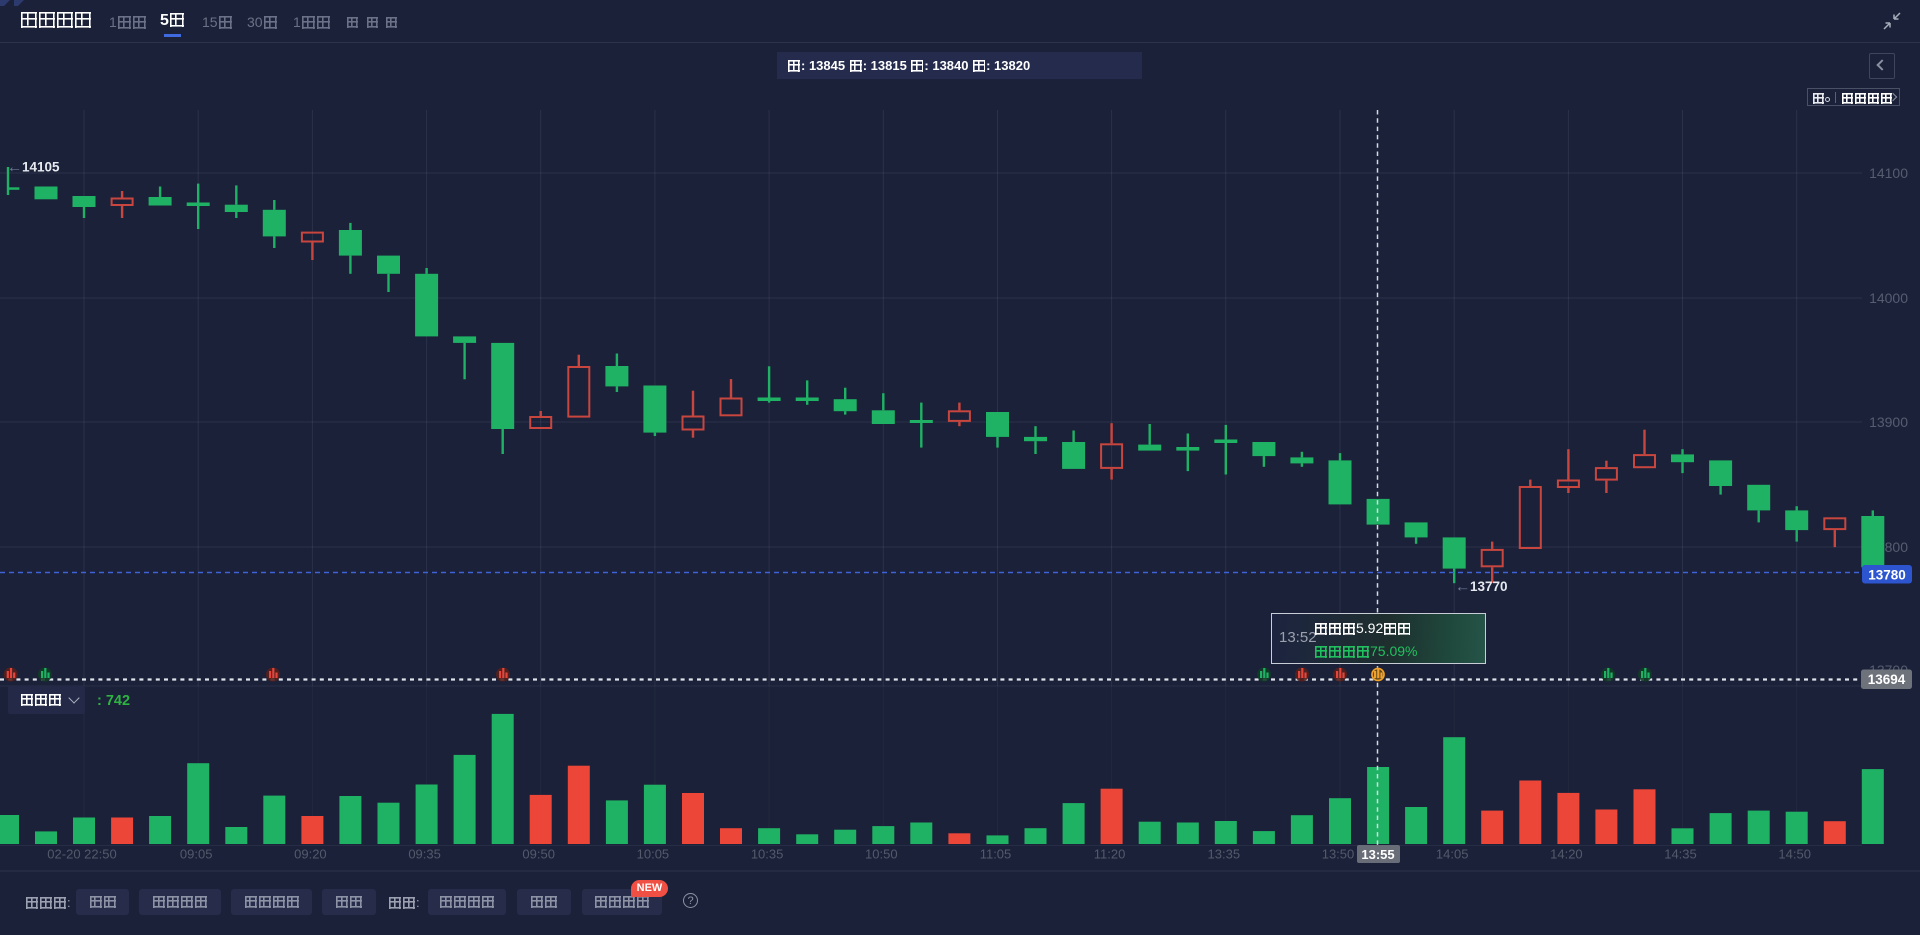 This screenshot has height=935, width=1920. Describe the element at coordinates (767, 854) in the screenshot. I see `svg-text: 10:35` at that location.